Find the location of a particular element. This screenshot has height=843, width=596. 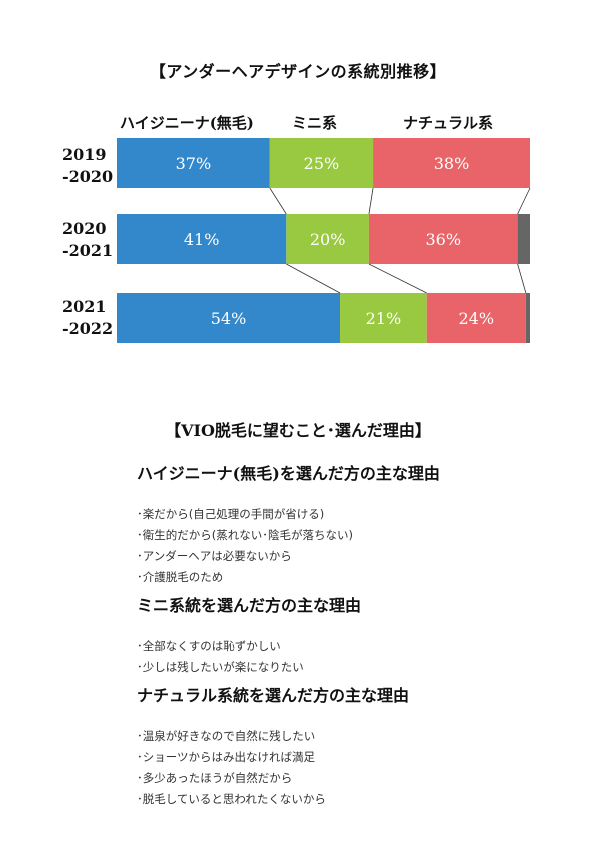

data-label: 36% is located at coordinates (443, 239).